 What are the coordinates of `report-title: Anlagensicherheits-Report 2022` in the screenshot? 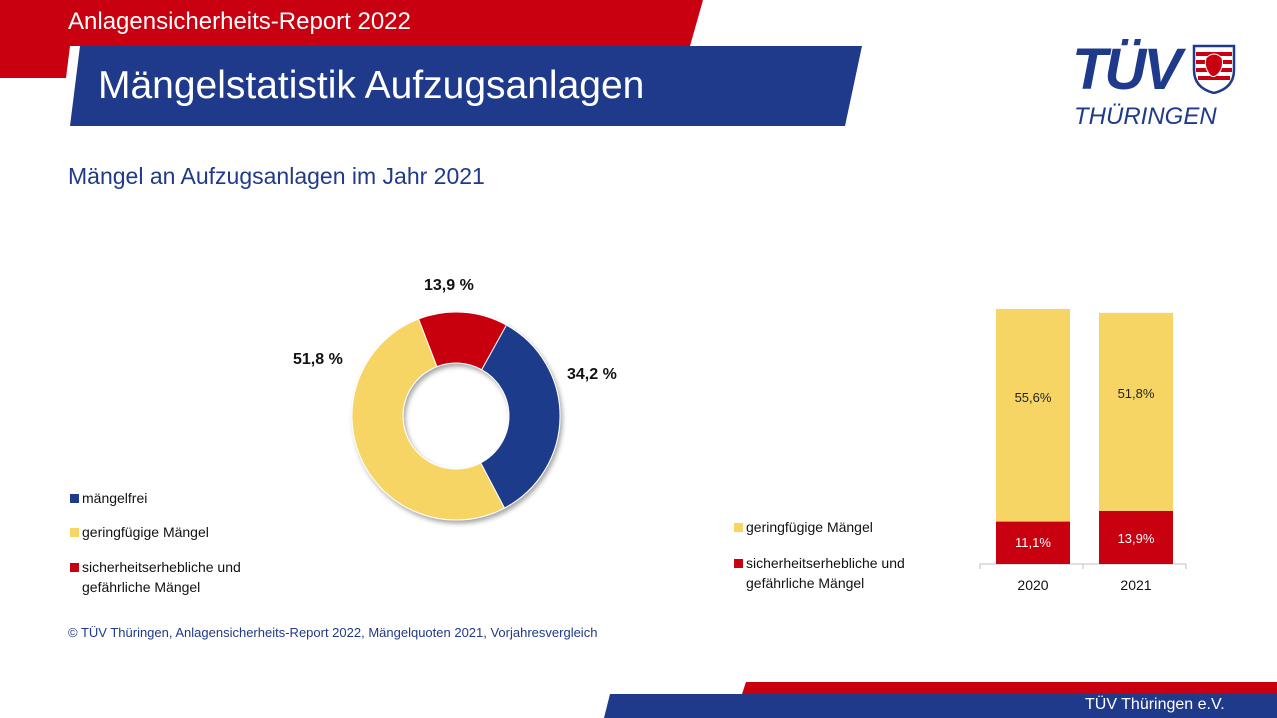 It's located at (239, 21).